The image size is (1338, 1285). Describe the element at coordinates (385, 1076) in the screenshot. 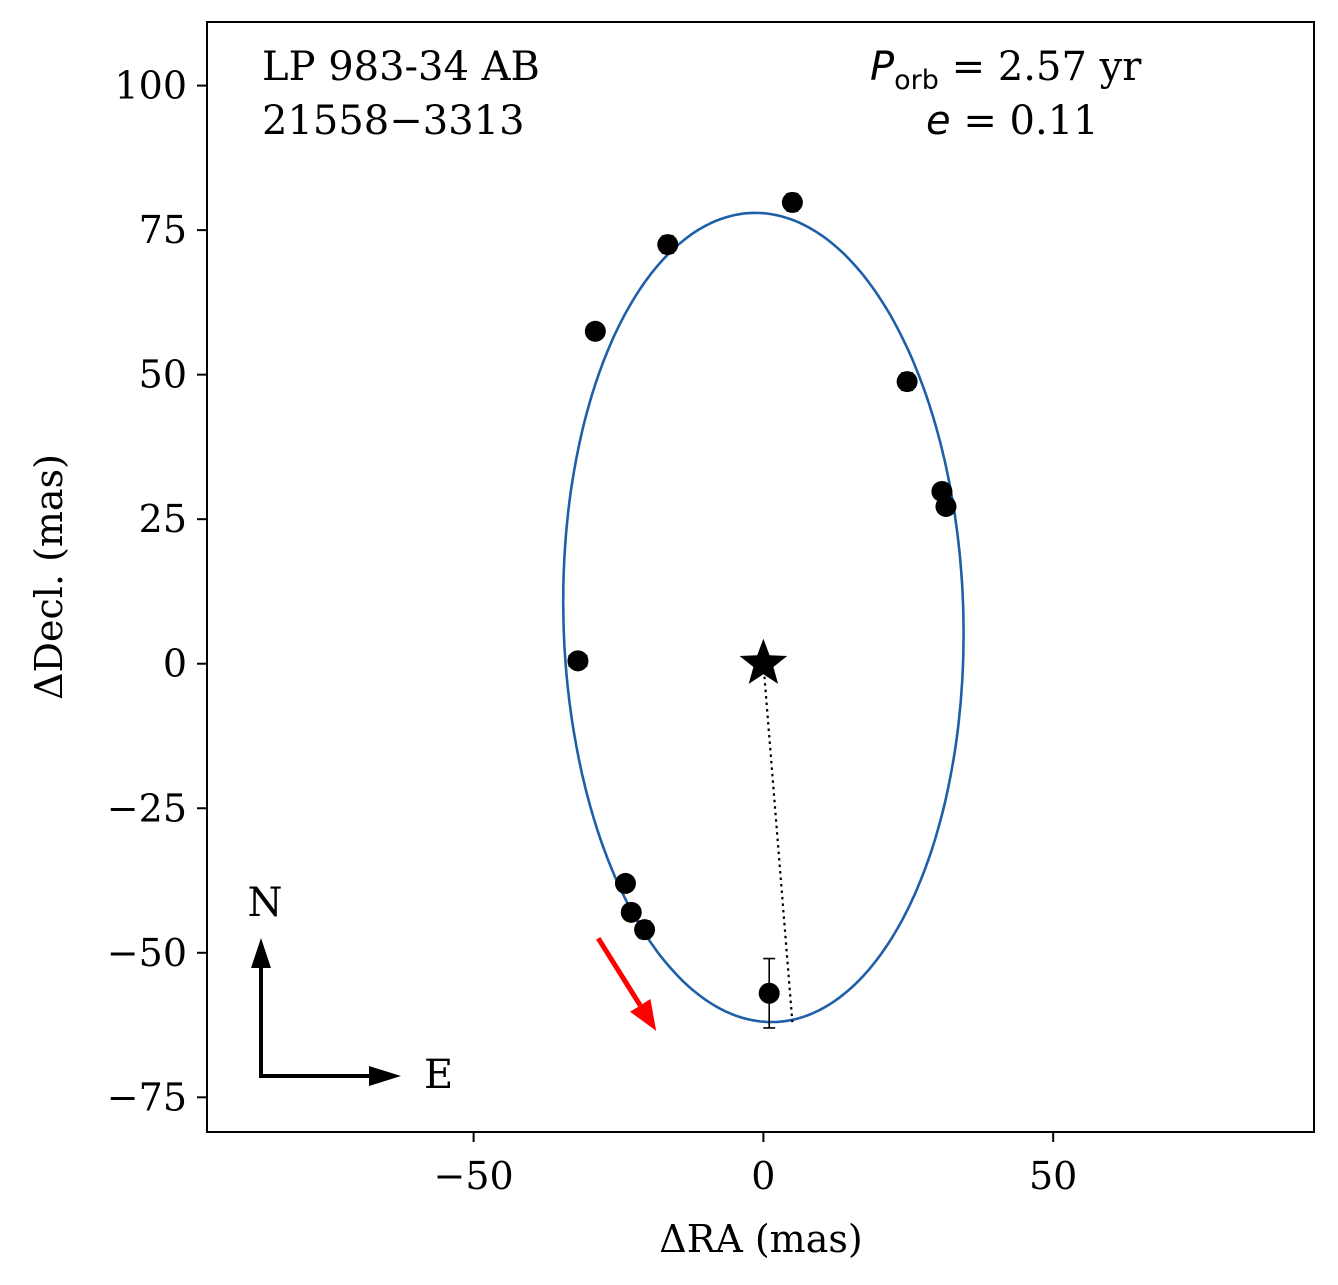

I see `east-arrow-icon` at that location.